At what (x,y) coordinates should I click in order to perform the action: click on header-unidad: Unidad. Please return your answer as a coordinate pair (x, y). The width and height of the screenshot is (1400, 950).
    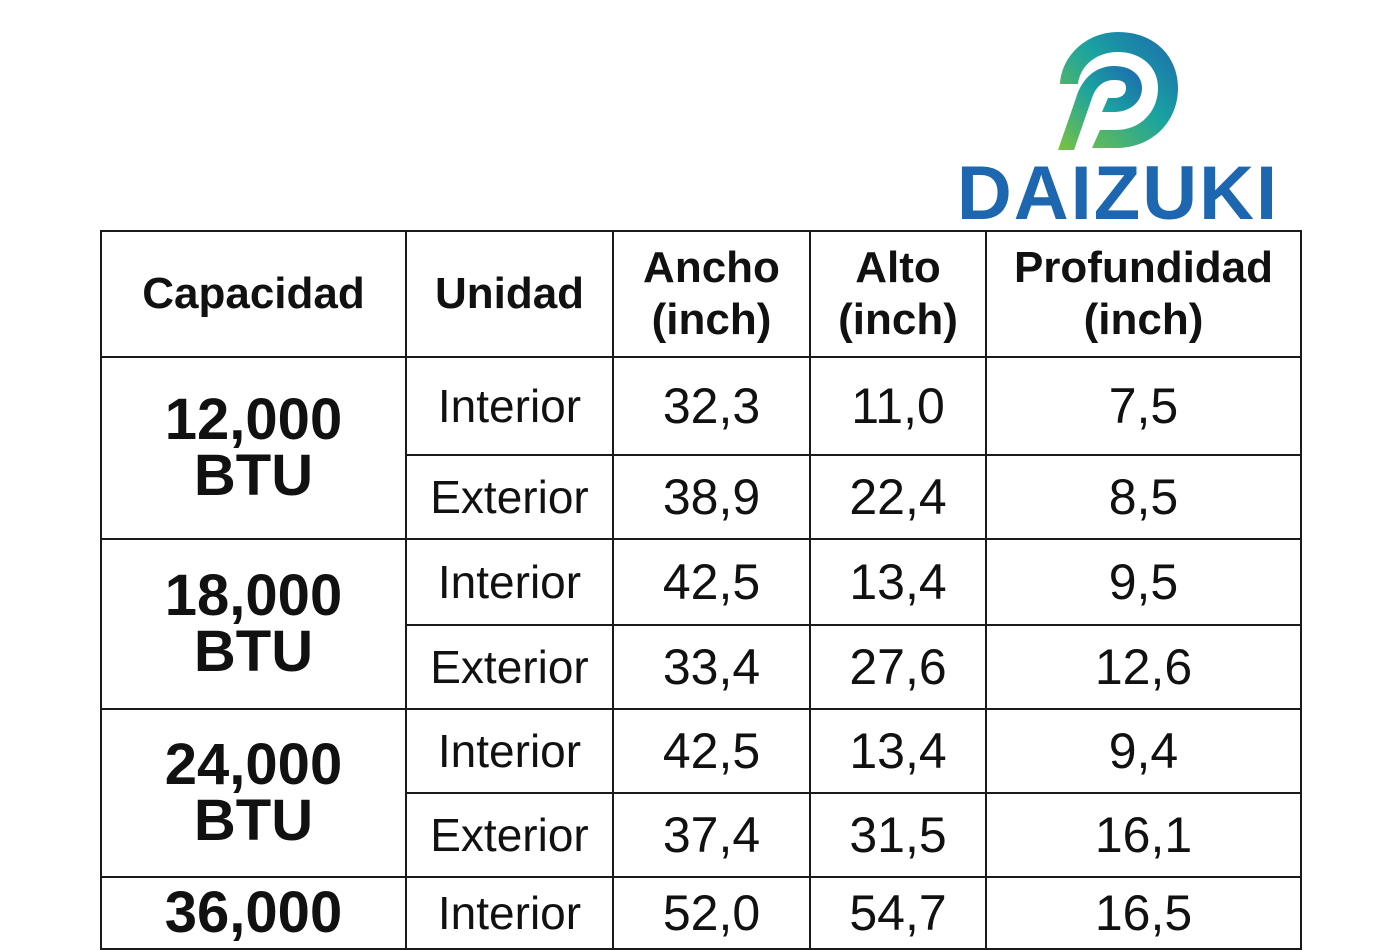
    Looking at the image, I should click on (509, 294).